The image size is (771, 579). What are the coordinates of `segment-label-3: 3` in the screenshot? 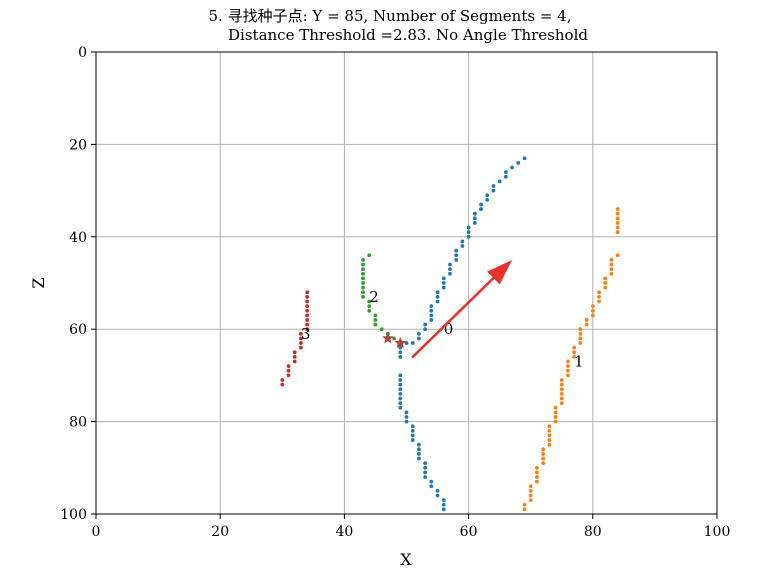 It's located at (306, 334).